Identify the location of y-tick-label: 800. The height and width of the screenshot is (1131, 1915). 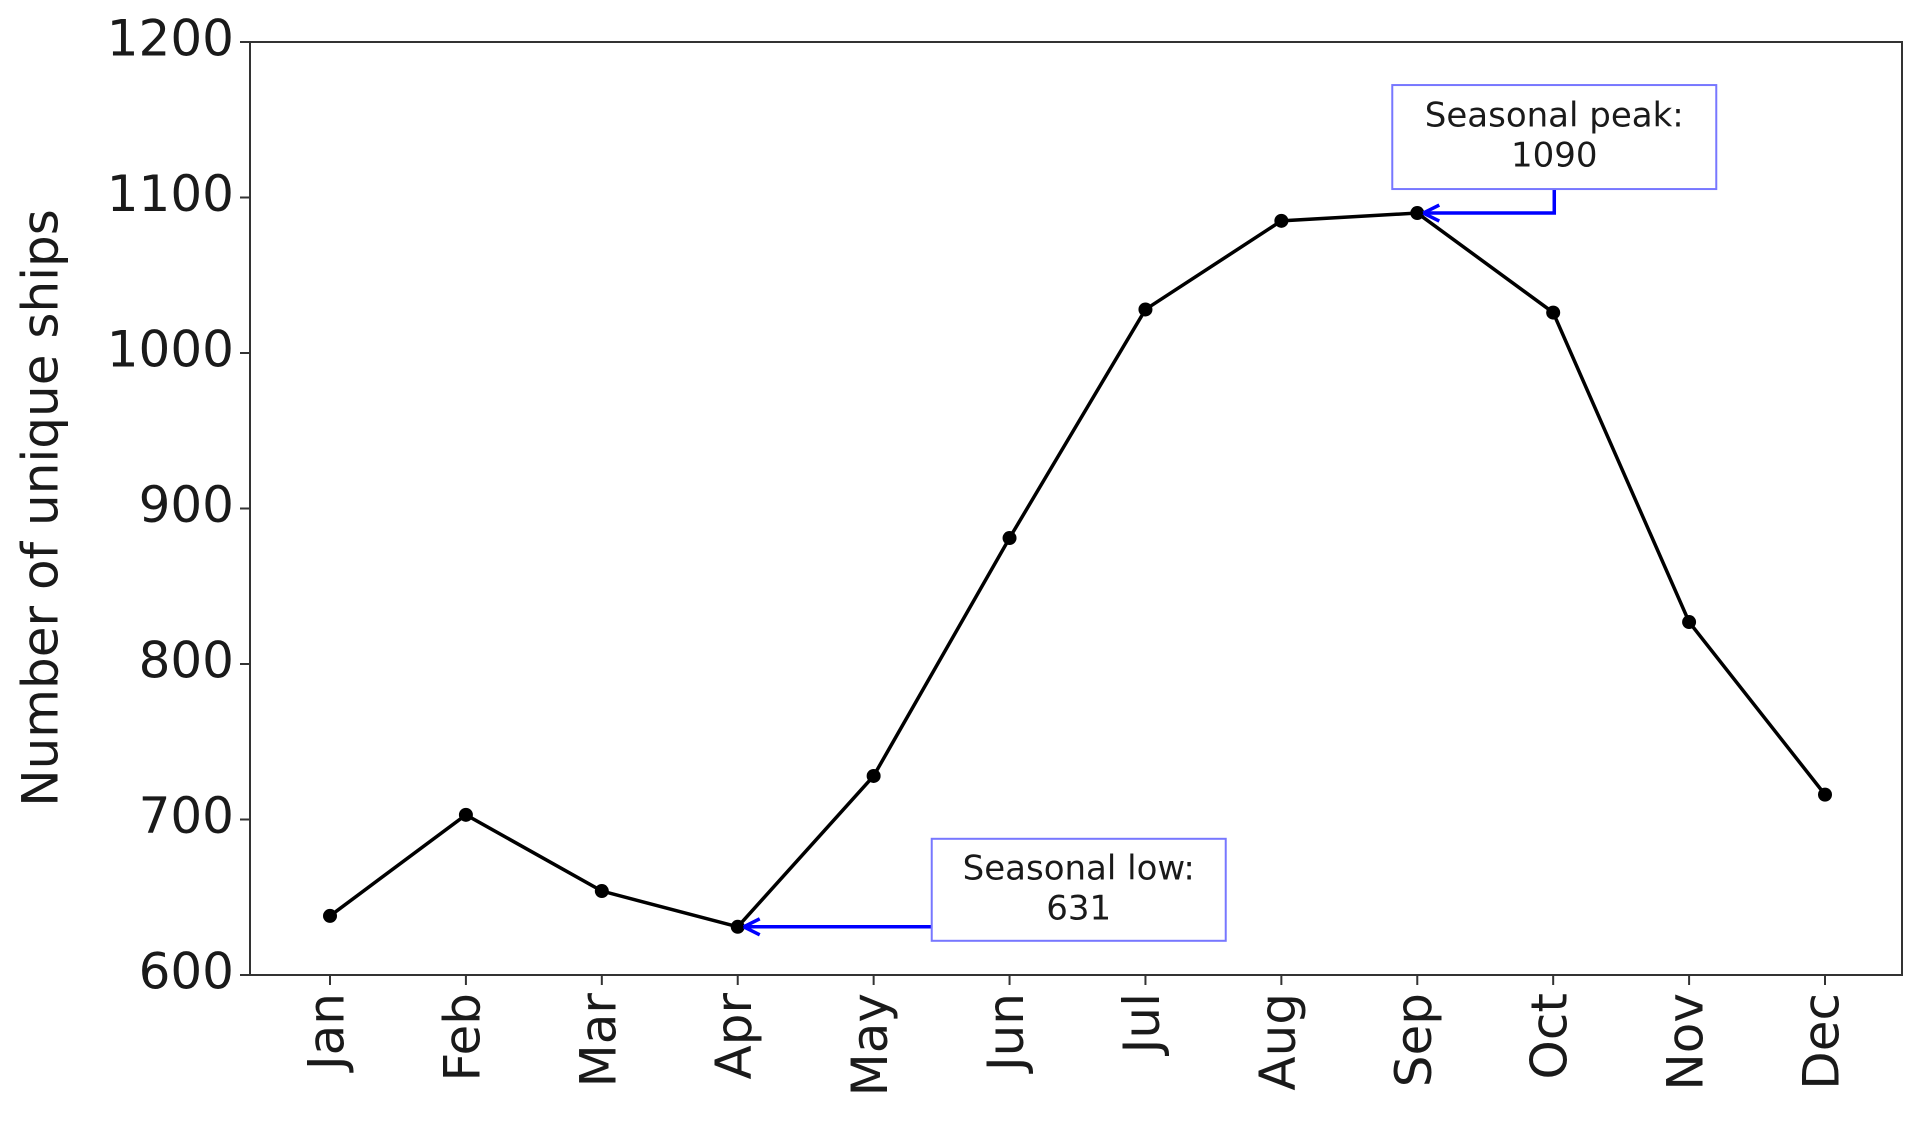
(186, 661).